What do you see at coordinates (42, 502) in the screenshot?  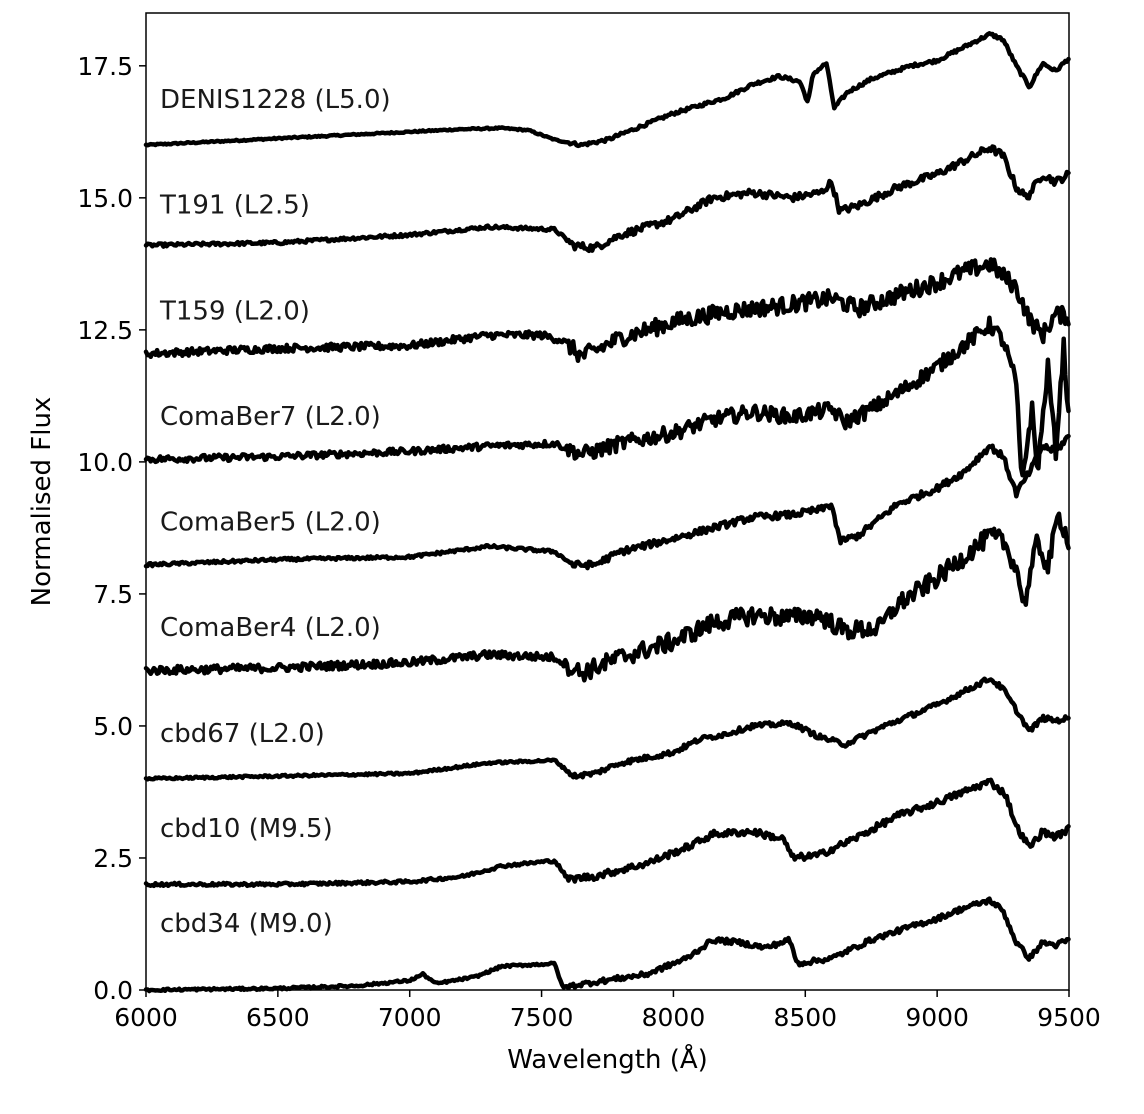 I see `y-axis-title: Normalised Flux` at bounding box center [42, 502].